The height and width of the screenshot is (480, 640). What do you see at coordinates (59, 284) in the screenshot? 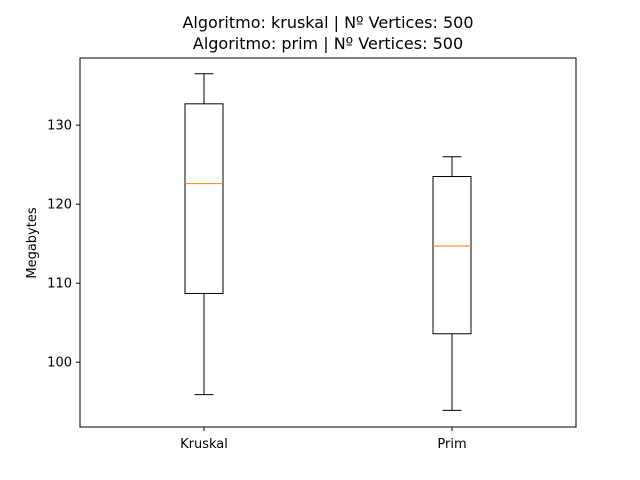
I see `y-tick-label: 110` at bounding box center [59, 284].